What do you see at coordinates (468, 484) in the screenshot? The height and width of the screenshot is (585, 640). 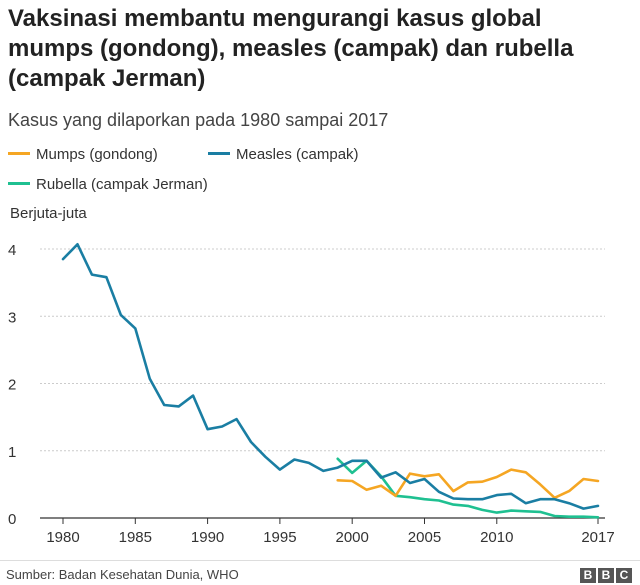 I see `series-line-mumps` at bounding box center [468, 484].